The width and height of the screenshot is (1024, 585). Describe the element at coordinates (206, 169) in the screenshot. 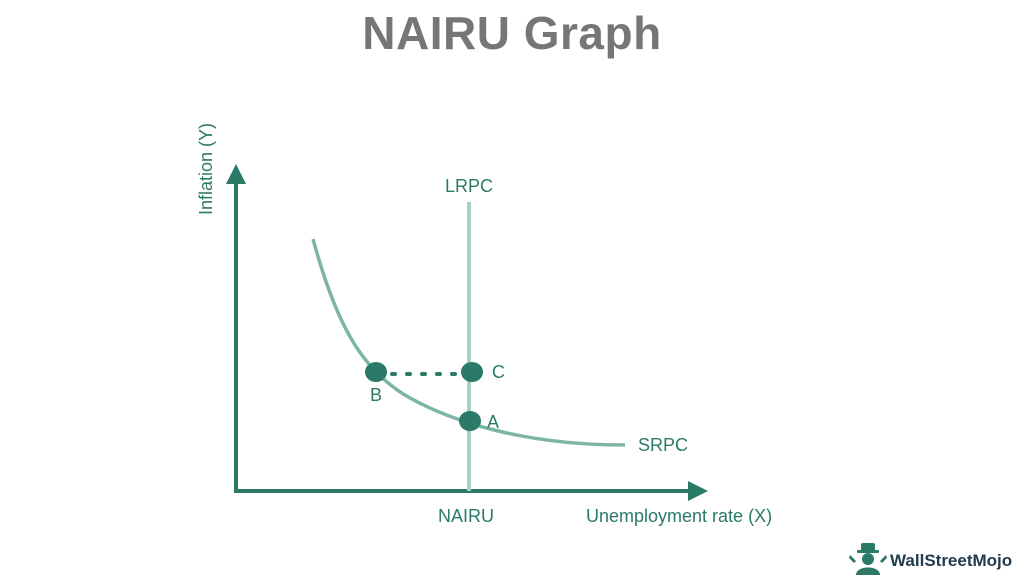

I see `y-axis-label: Inflation (Y)` at that location.